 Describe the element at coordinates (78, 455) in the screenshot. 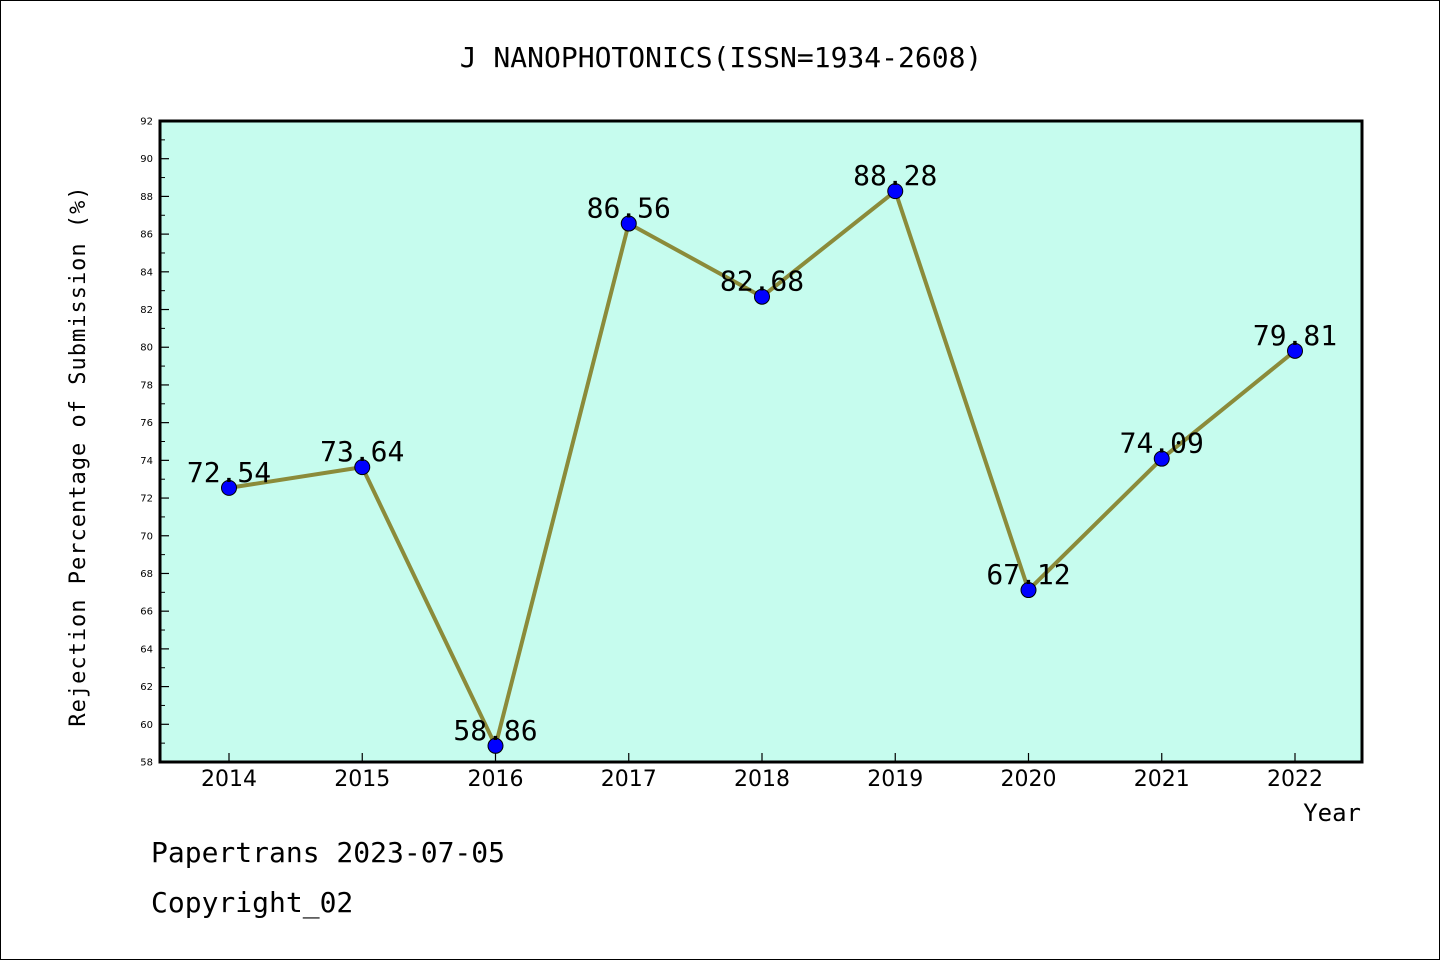

I see `y-axis-label: Rejection Percentage of Submission (%)` at that location.